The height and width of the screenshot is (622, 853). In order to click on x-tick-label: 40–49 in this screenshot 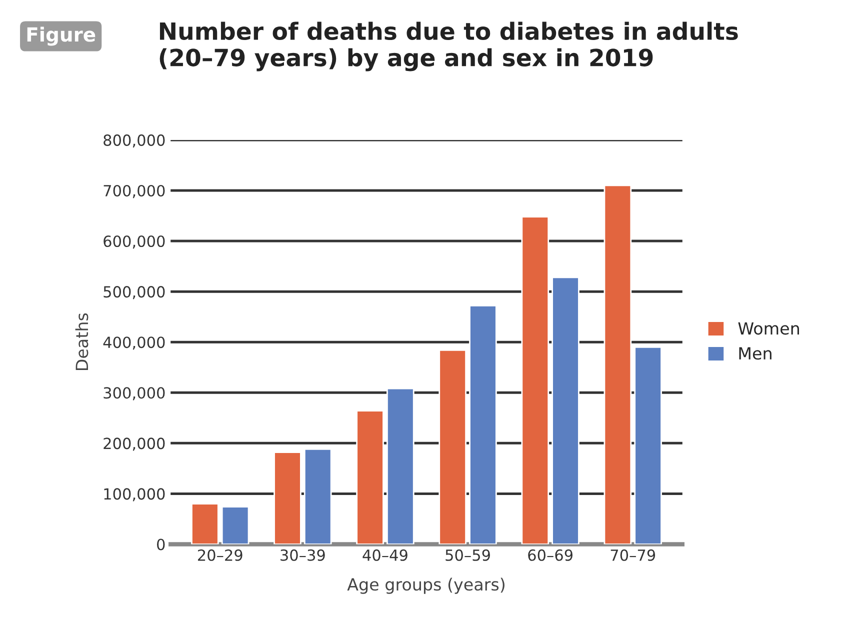, I will do `click(385, 555)`.